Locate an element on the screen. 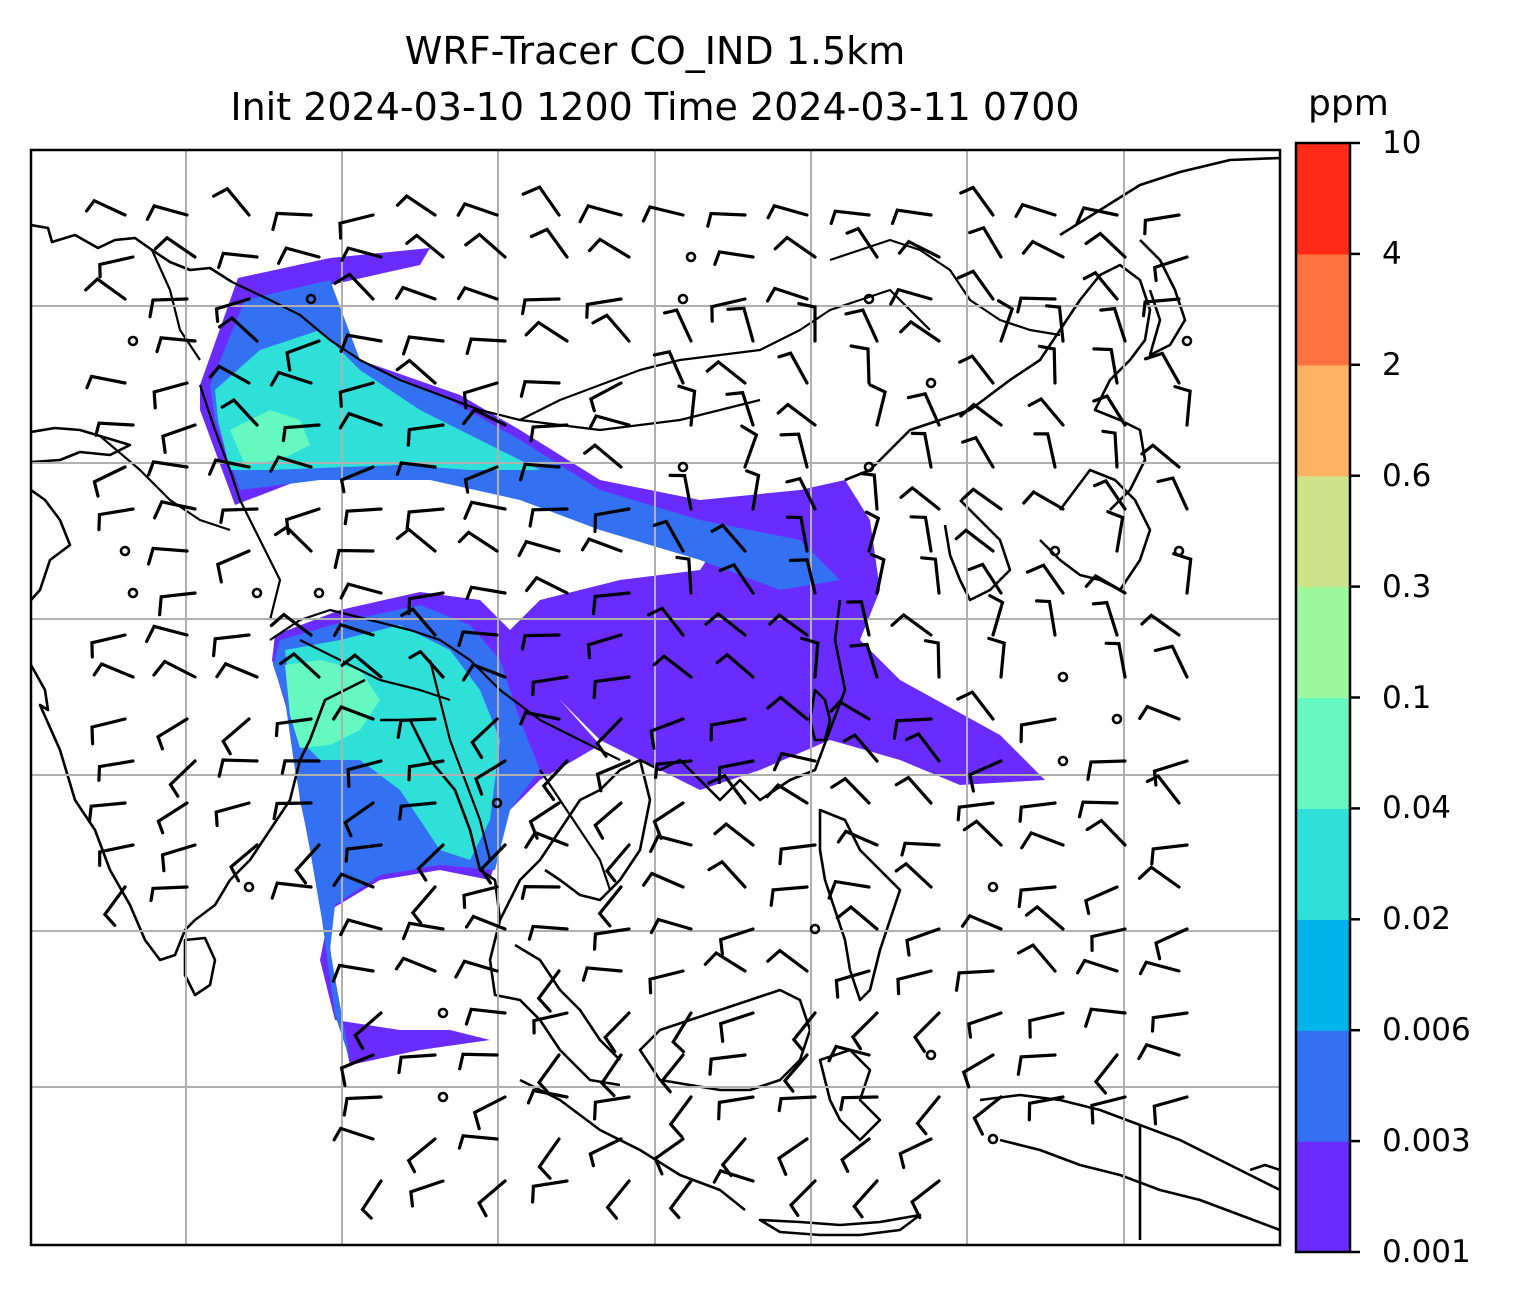  coastline-russia-far-east is located at coordinates (1169, 196).